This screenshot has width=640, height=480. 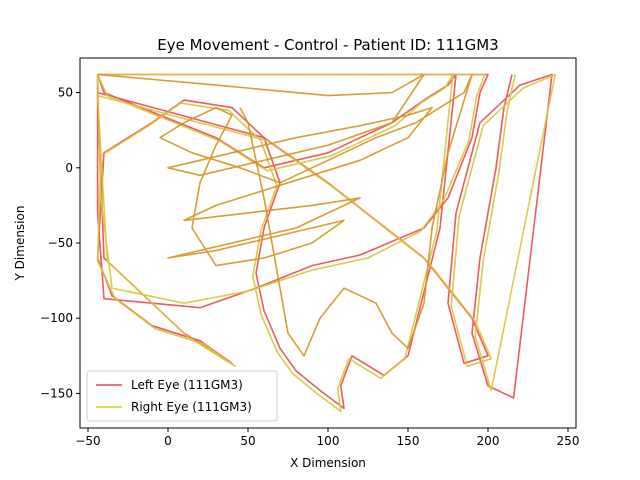 I want to click on x-tick-label: 200, so click(x=488, y=441).